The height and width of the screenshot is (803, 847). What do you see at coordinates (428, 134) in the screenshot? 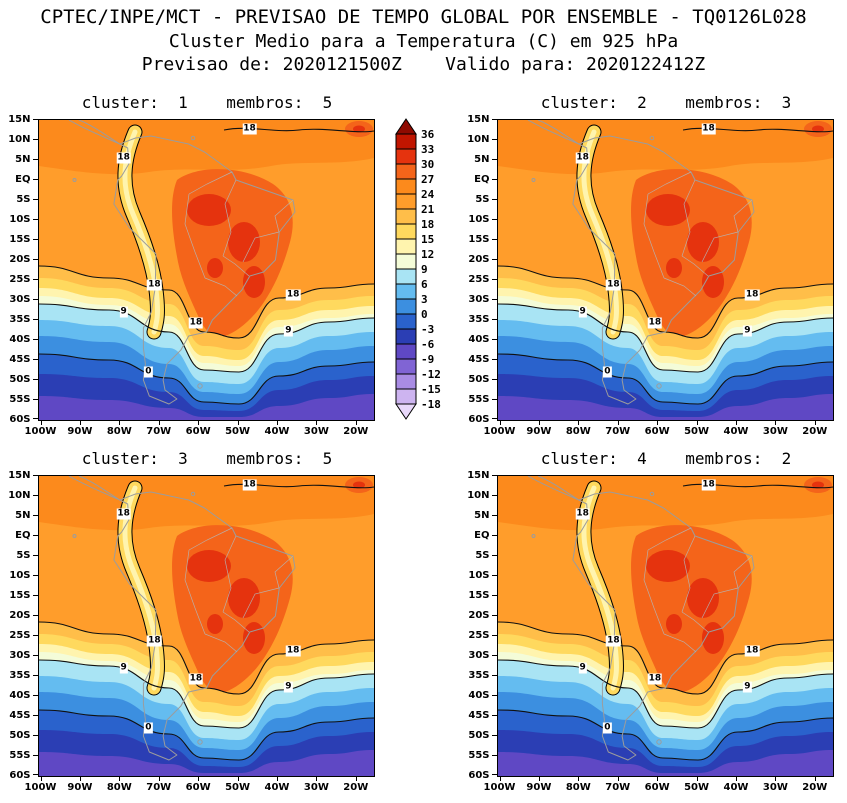
I see `colorbar-label: 36` at bounding box center [428, 134].